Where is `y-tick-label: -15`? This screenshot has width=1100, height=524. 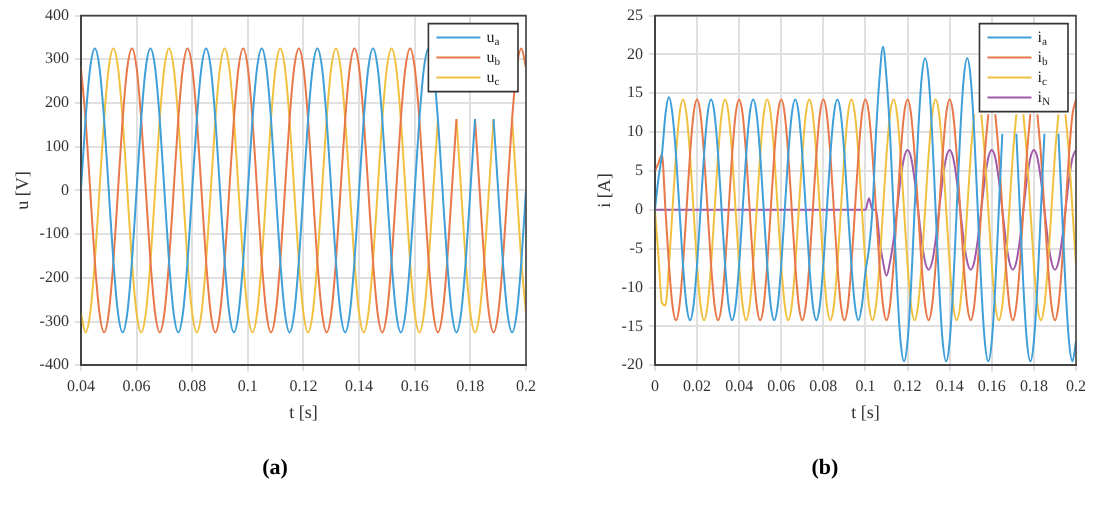 y-tick-label: -15 is located at coordinates (632, 325).